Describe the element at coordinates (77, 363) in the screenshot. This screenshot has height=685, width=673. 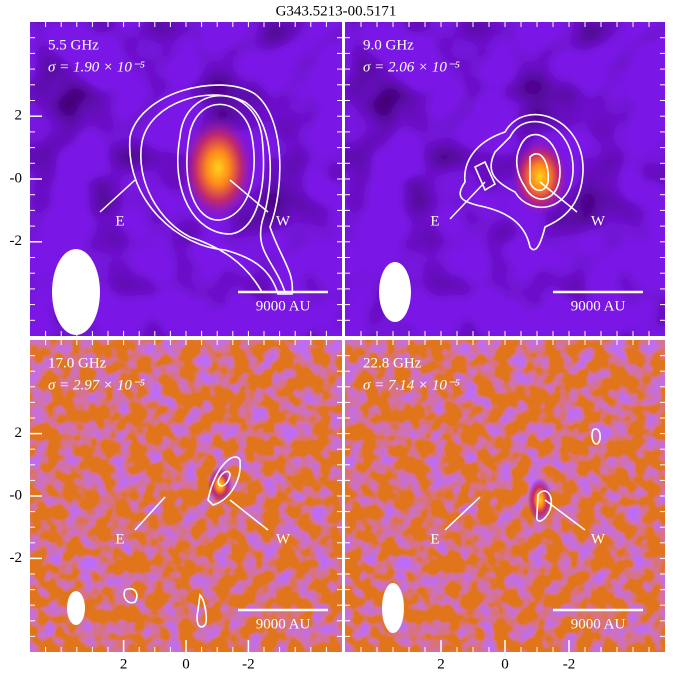
I see `panel-frequency: 17.0 GHz` at that location.